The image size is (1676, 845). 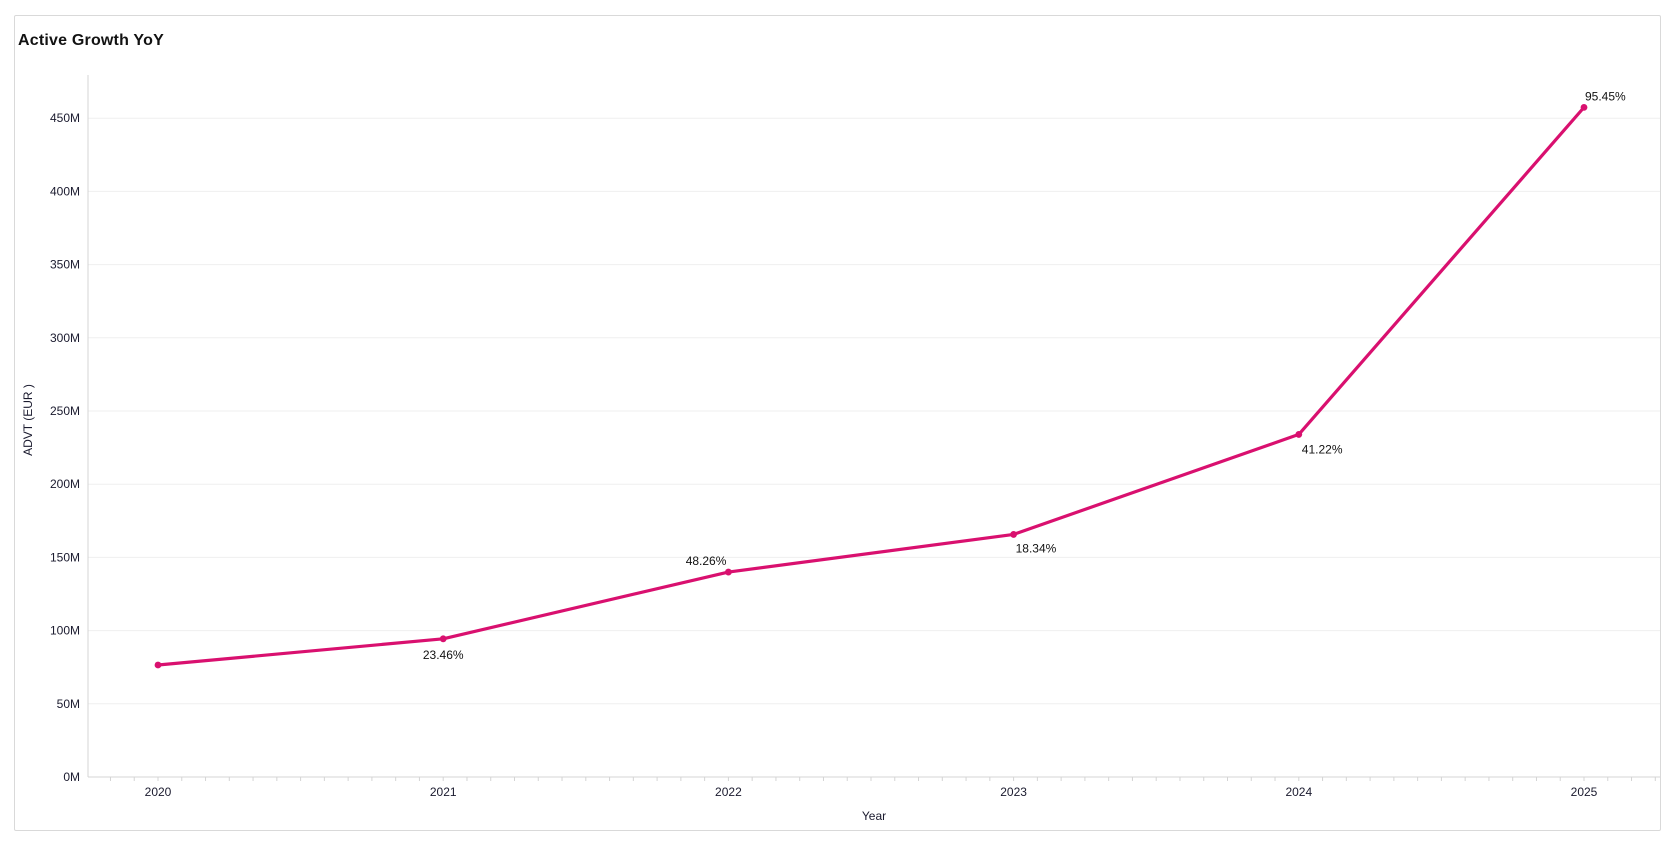 I want to click on y-tick-300M: 300M, so click(x=65, y=338).